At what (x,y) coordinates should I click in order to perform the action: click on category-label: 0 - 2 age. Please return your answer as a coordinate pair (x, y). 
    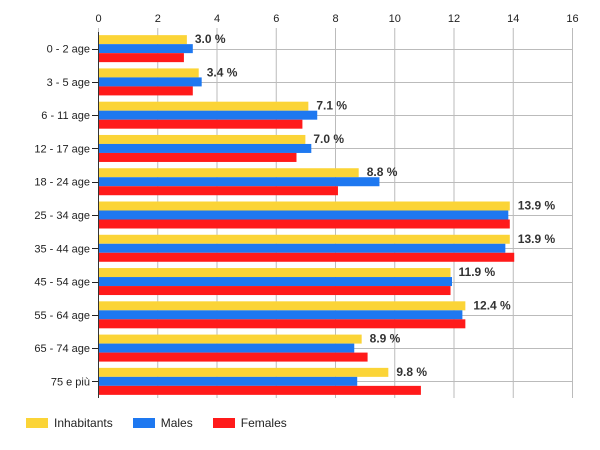
    Looking at the image, I should click on (68, 50).